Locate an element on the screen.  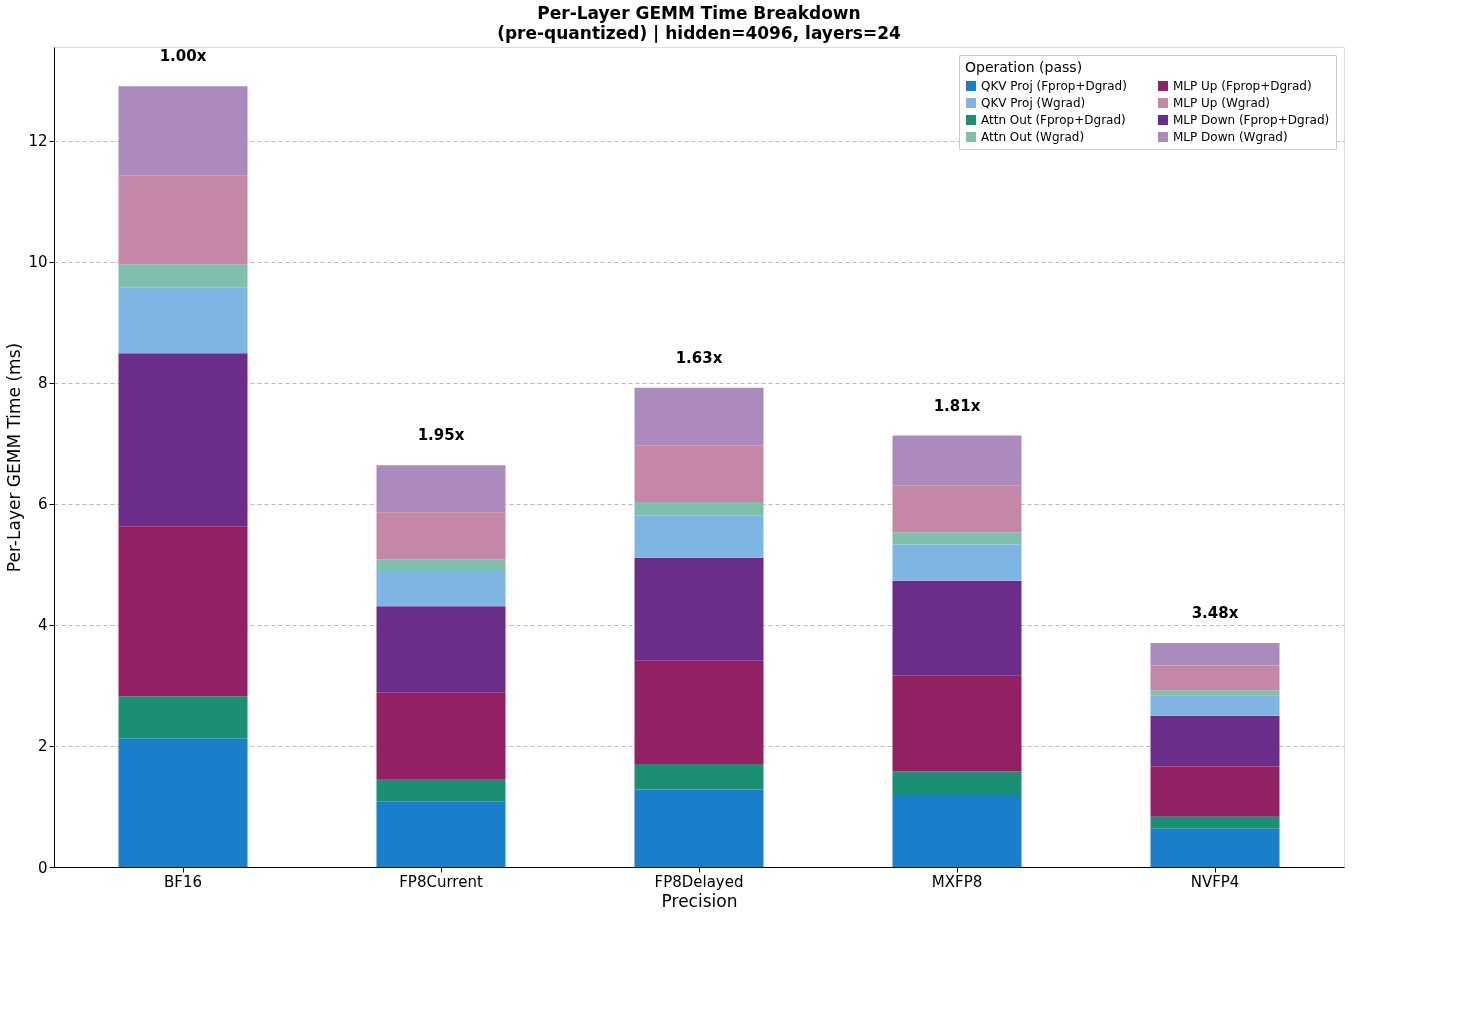
y-tick-label: 6 is located at coordinates (42, 504).